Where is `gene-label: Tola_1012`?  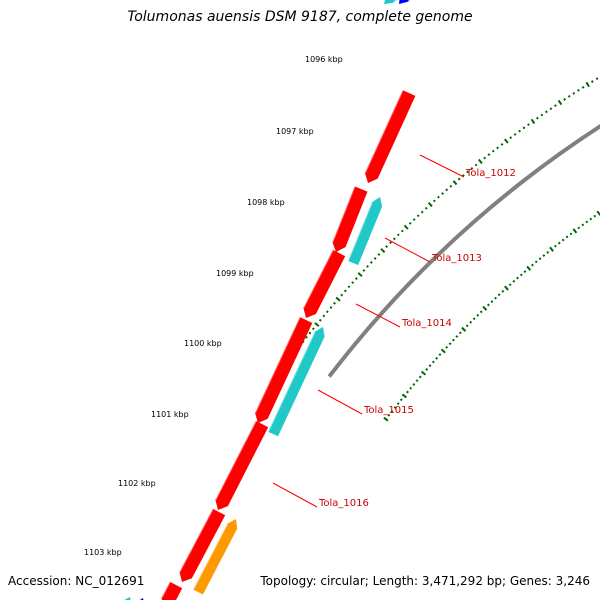
gene-label: Tola_1012 is located at coordinates (490, 173).